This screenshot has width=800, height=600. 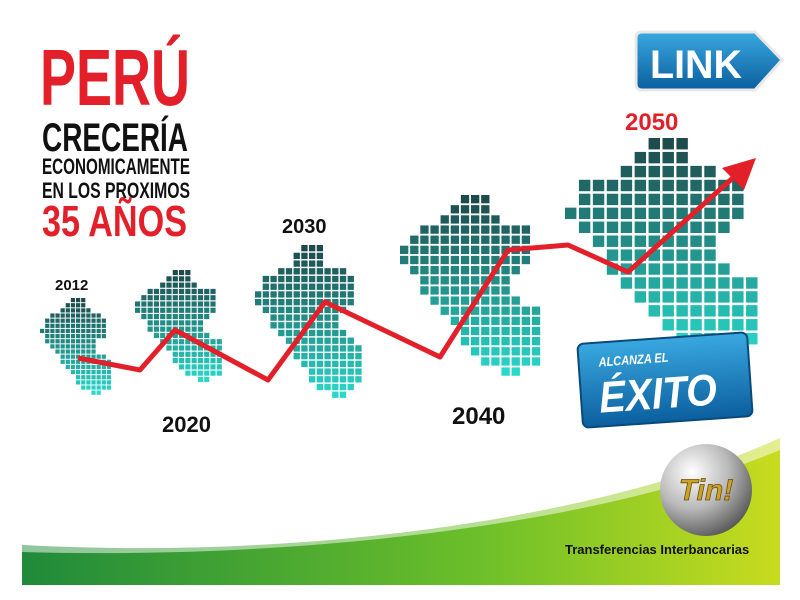 I want to click on link-shape, so click(x=709, y=61).